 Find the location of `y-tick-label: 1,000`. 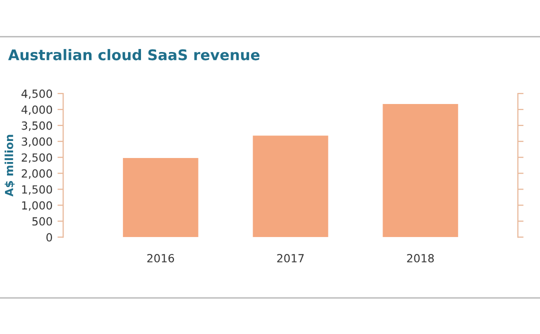

y-tick-label: 1,000 is located at coordinates (37, 206).